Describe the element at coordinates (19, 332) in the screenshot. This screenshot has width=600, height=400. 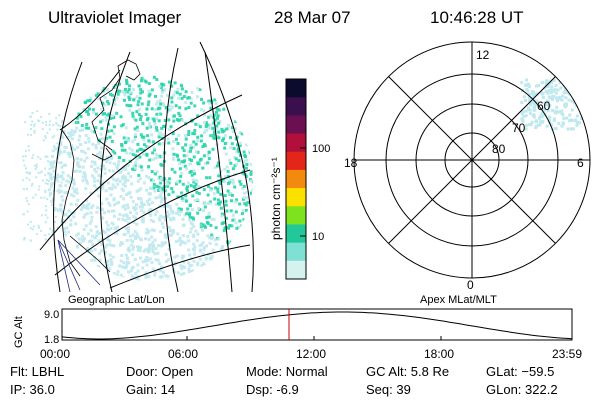
I see `alt-axis-label: GC Alt` at that location.